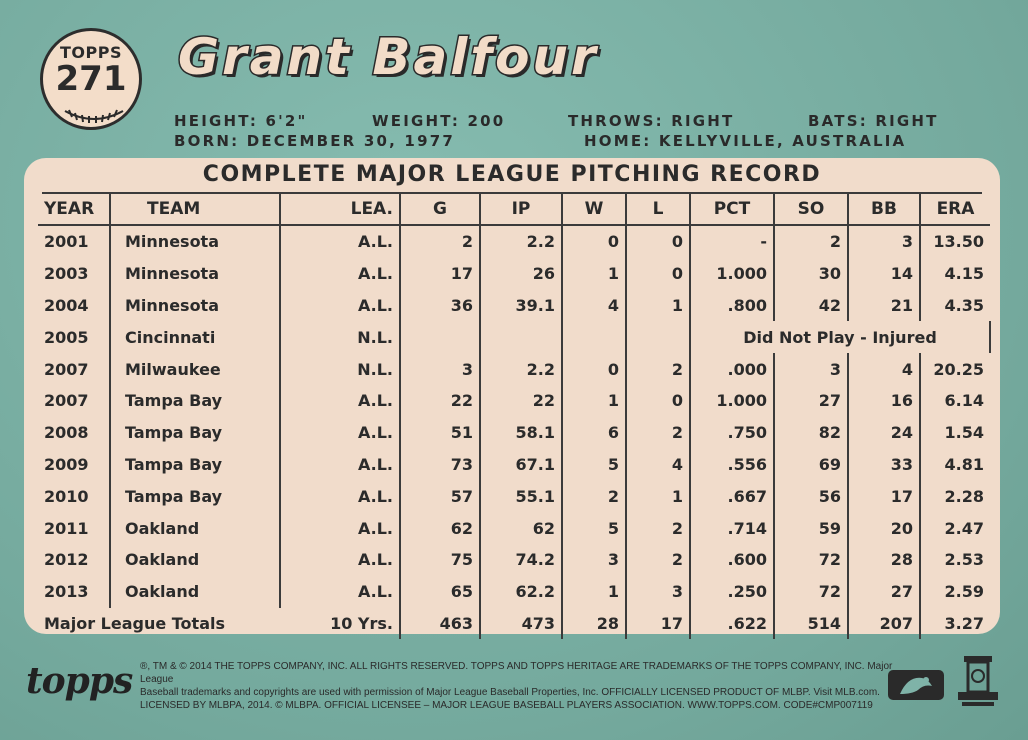 The image size is (1028, 740). I want to click on totals-losses: 17, so click(658, 623).